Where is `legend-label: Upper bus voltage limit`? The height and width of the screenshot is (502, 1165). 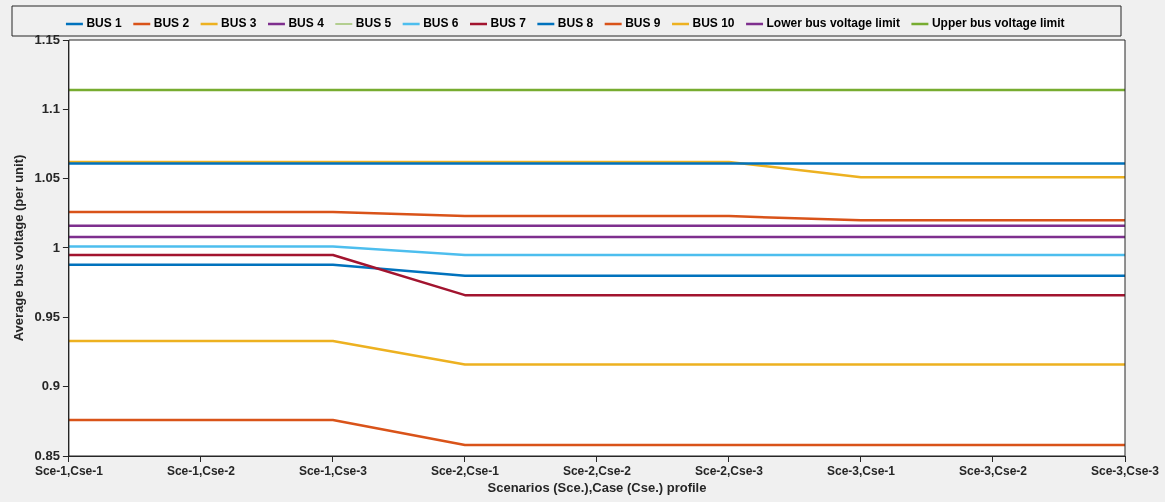
legend-label: Upper bus voltage limit is located at coordinates (998, 23).